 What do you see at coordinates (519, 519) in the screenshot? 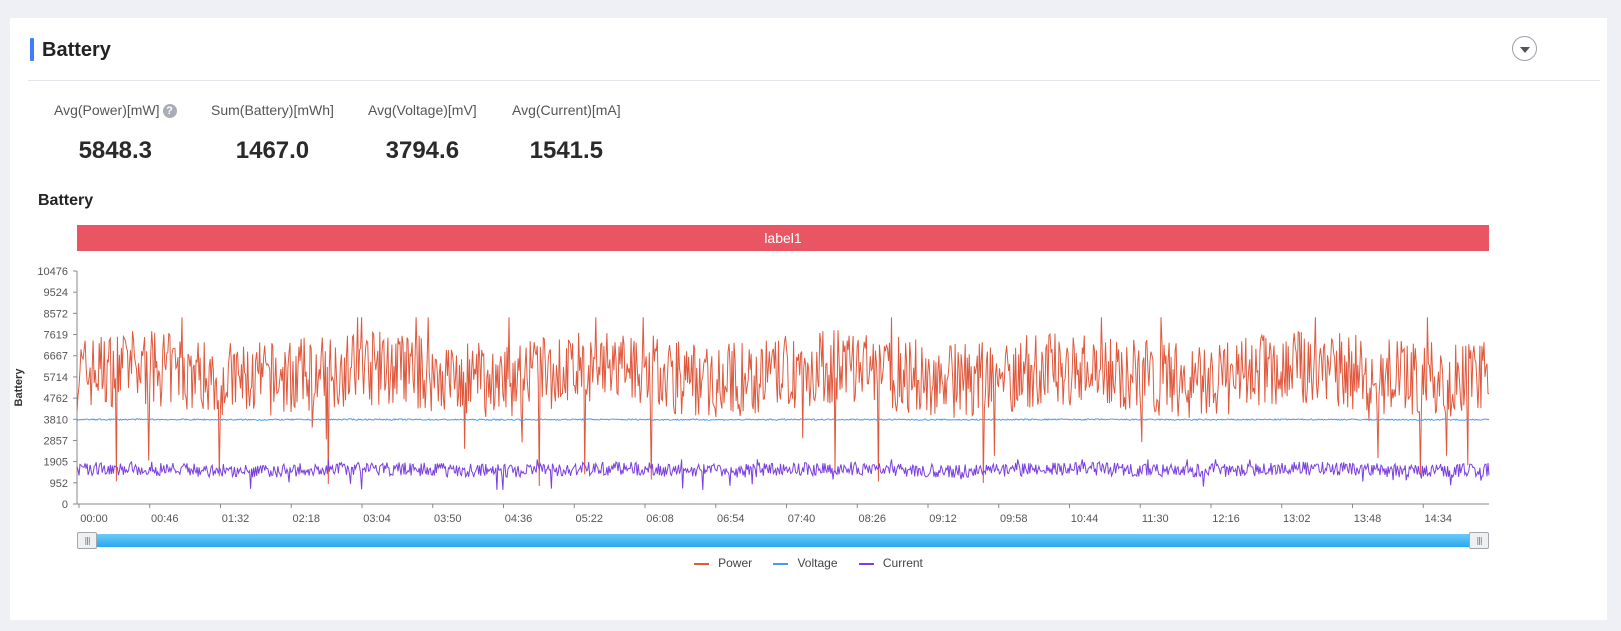
I see `x-tick-label: 04:36` at bounding box center [519, 519].